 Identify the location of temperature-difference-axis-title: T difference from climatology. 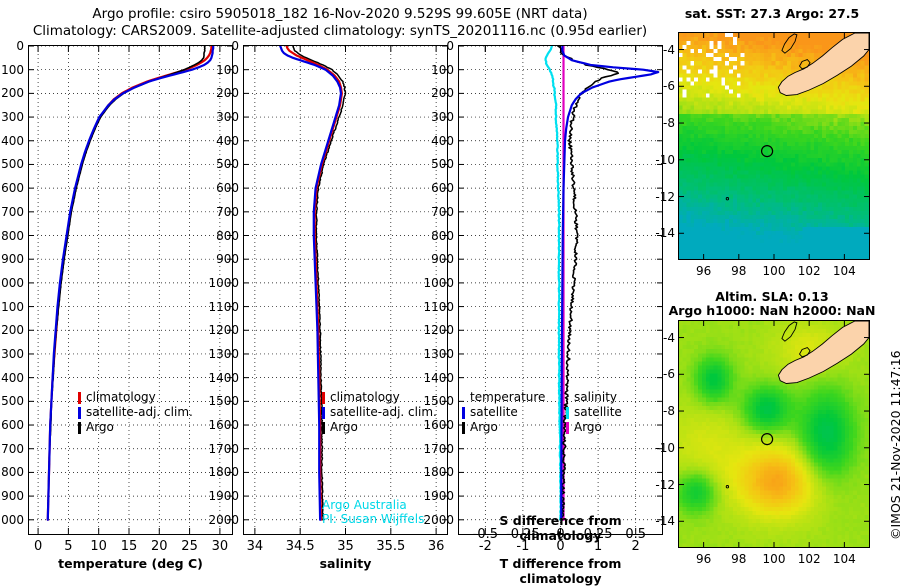
(560, 571).